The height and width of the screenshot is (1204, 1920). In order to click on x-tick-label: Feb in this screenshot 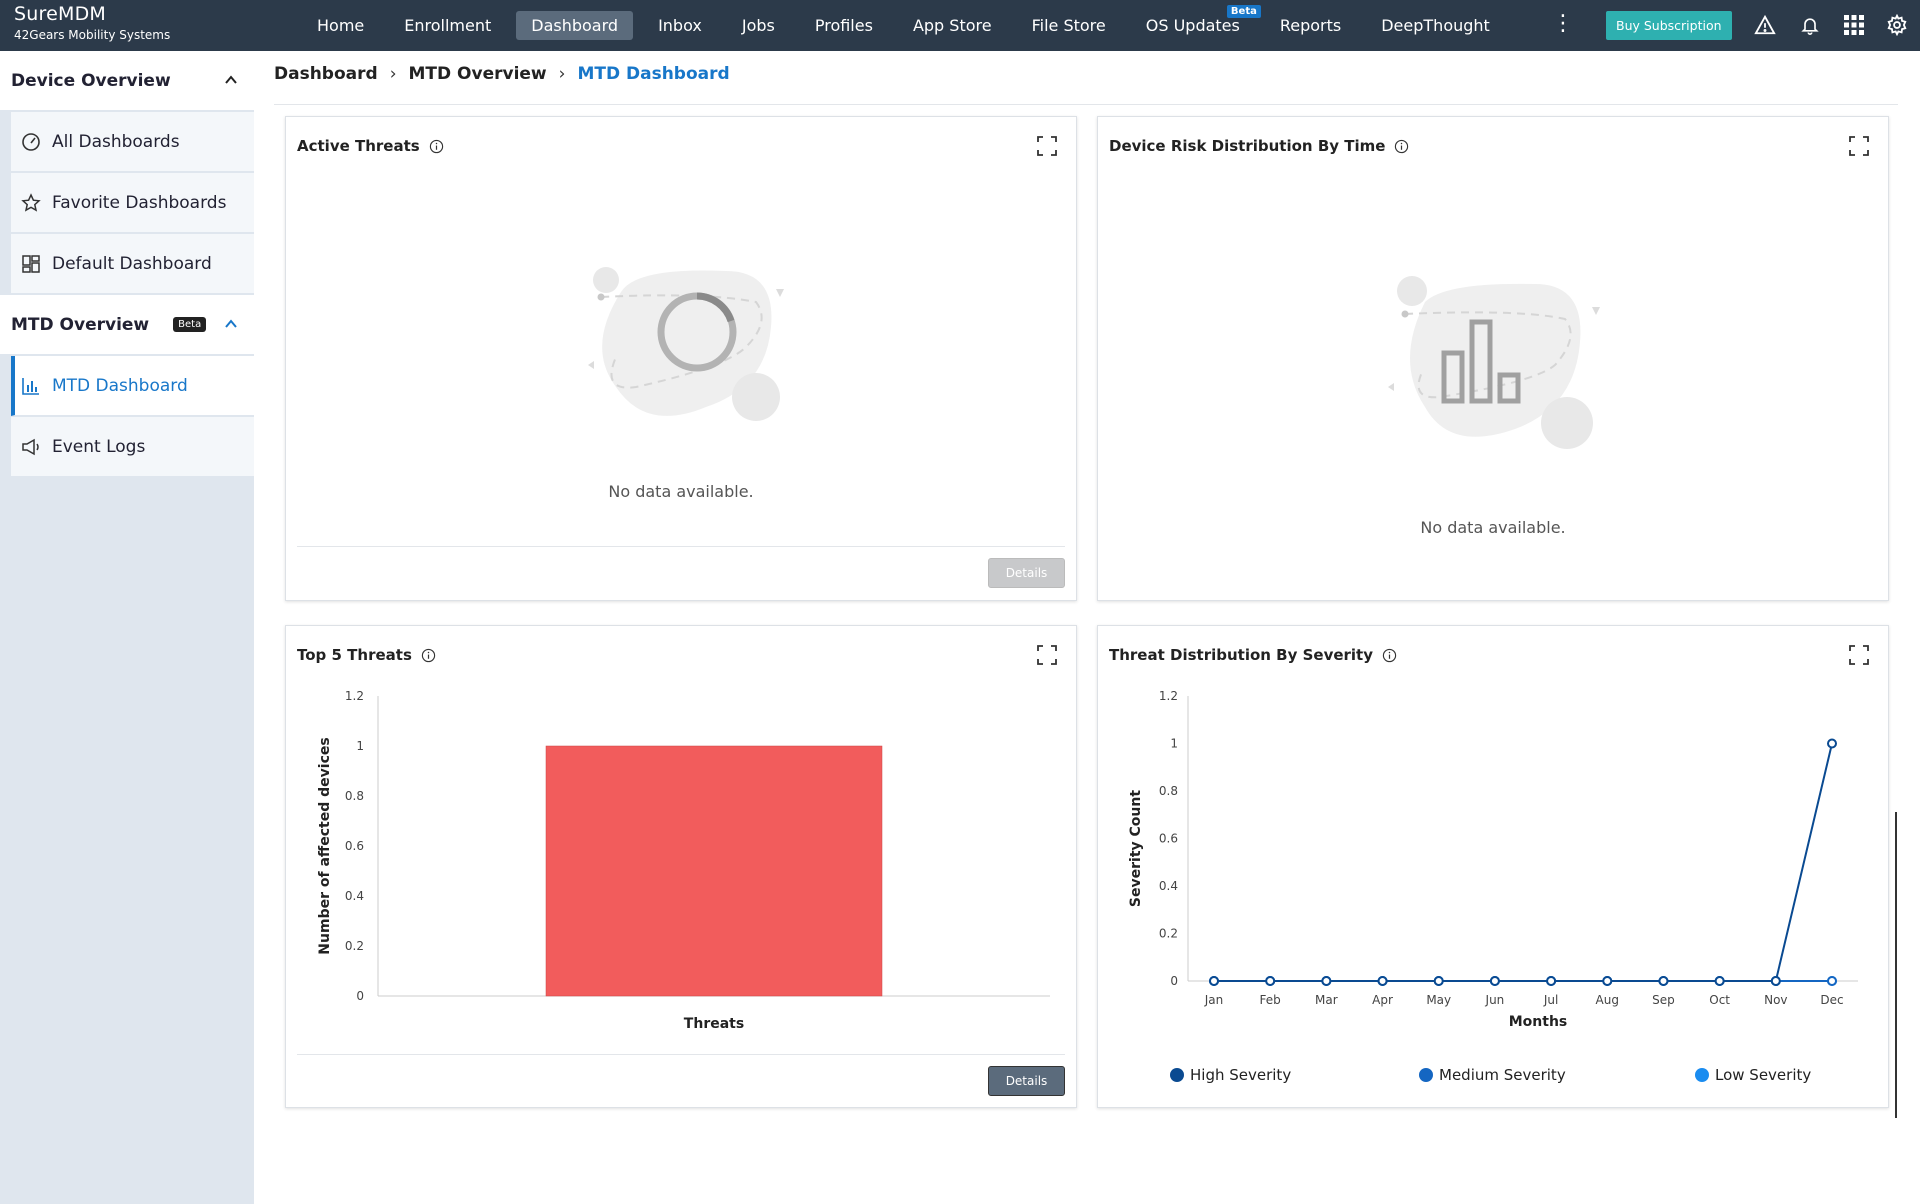, I will do `click(1270, 1000)`.